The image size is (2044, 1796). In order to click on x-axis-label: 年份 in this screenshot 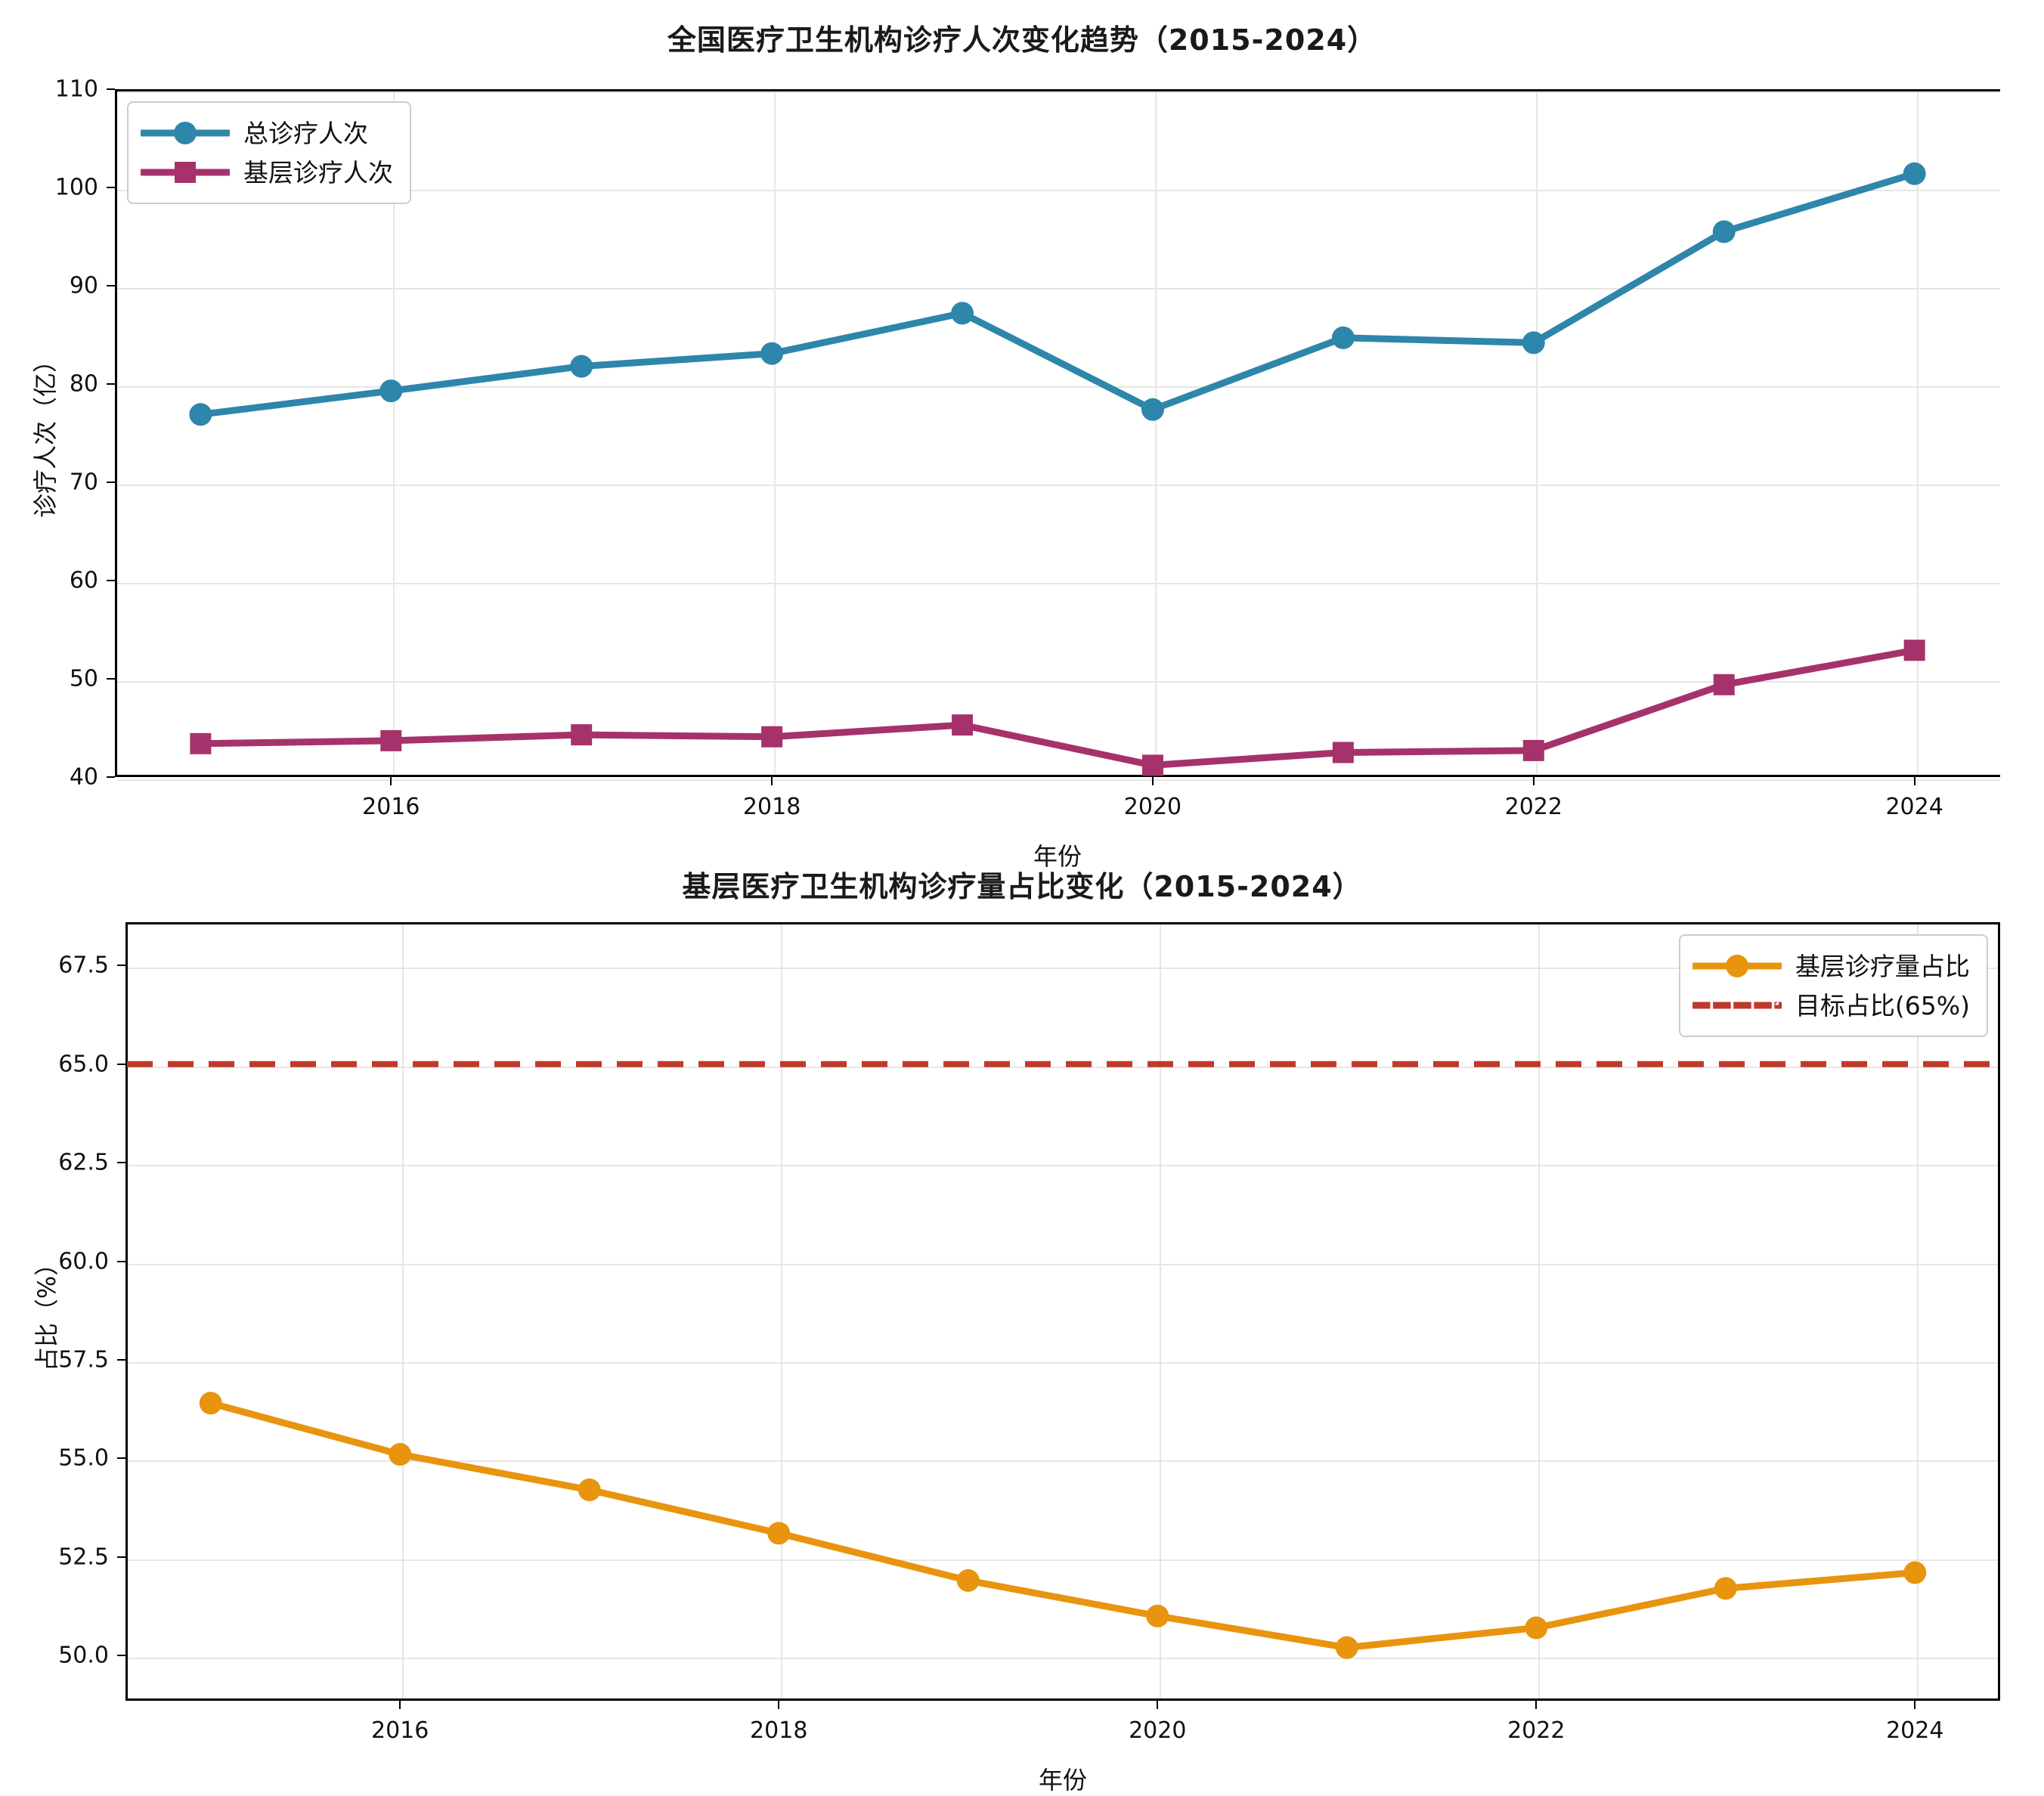, I will do `click(1063, 1780)`.